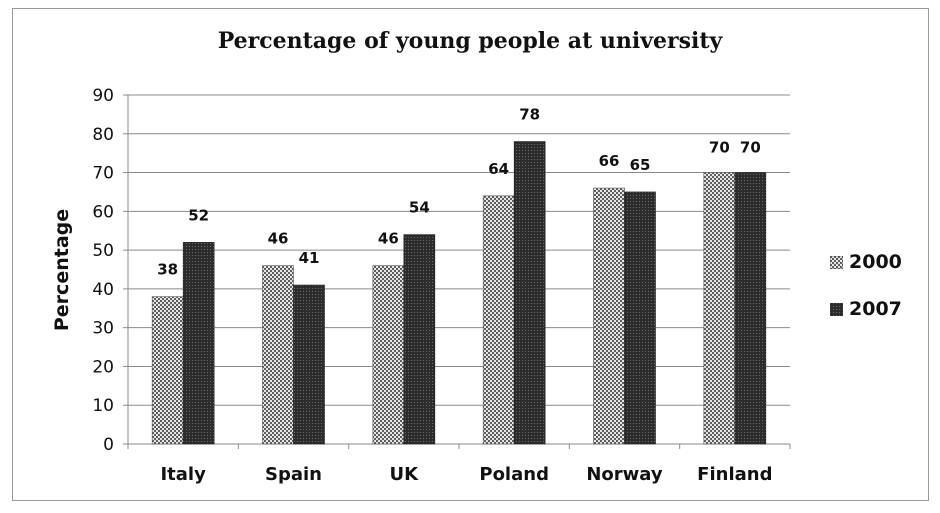 This screenshot has width=940, height=513. Describe the element at coordinates (719, 148) in the screenshot. I see `data-label-finland-2000: 70` at that location.